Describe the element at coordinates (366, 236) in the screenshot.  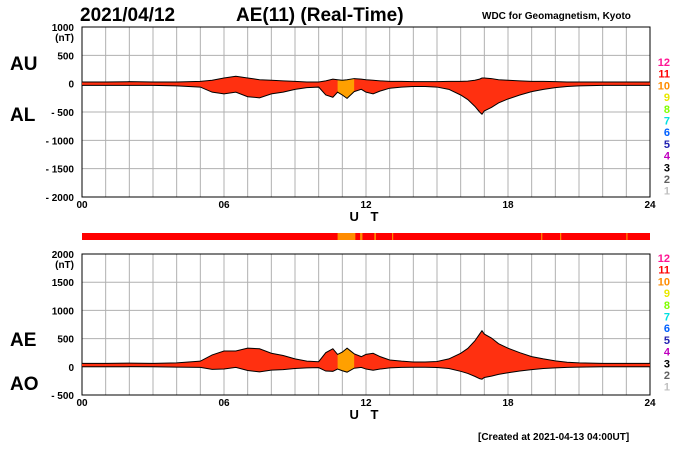
I see `station-count-bar` at that location.